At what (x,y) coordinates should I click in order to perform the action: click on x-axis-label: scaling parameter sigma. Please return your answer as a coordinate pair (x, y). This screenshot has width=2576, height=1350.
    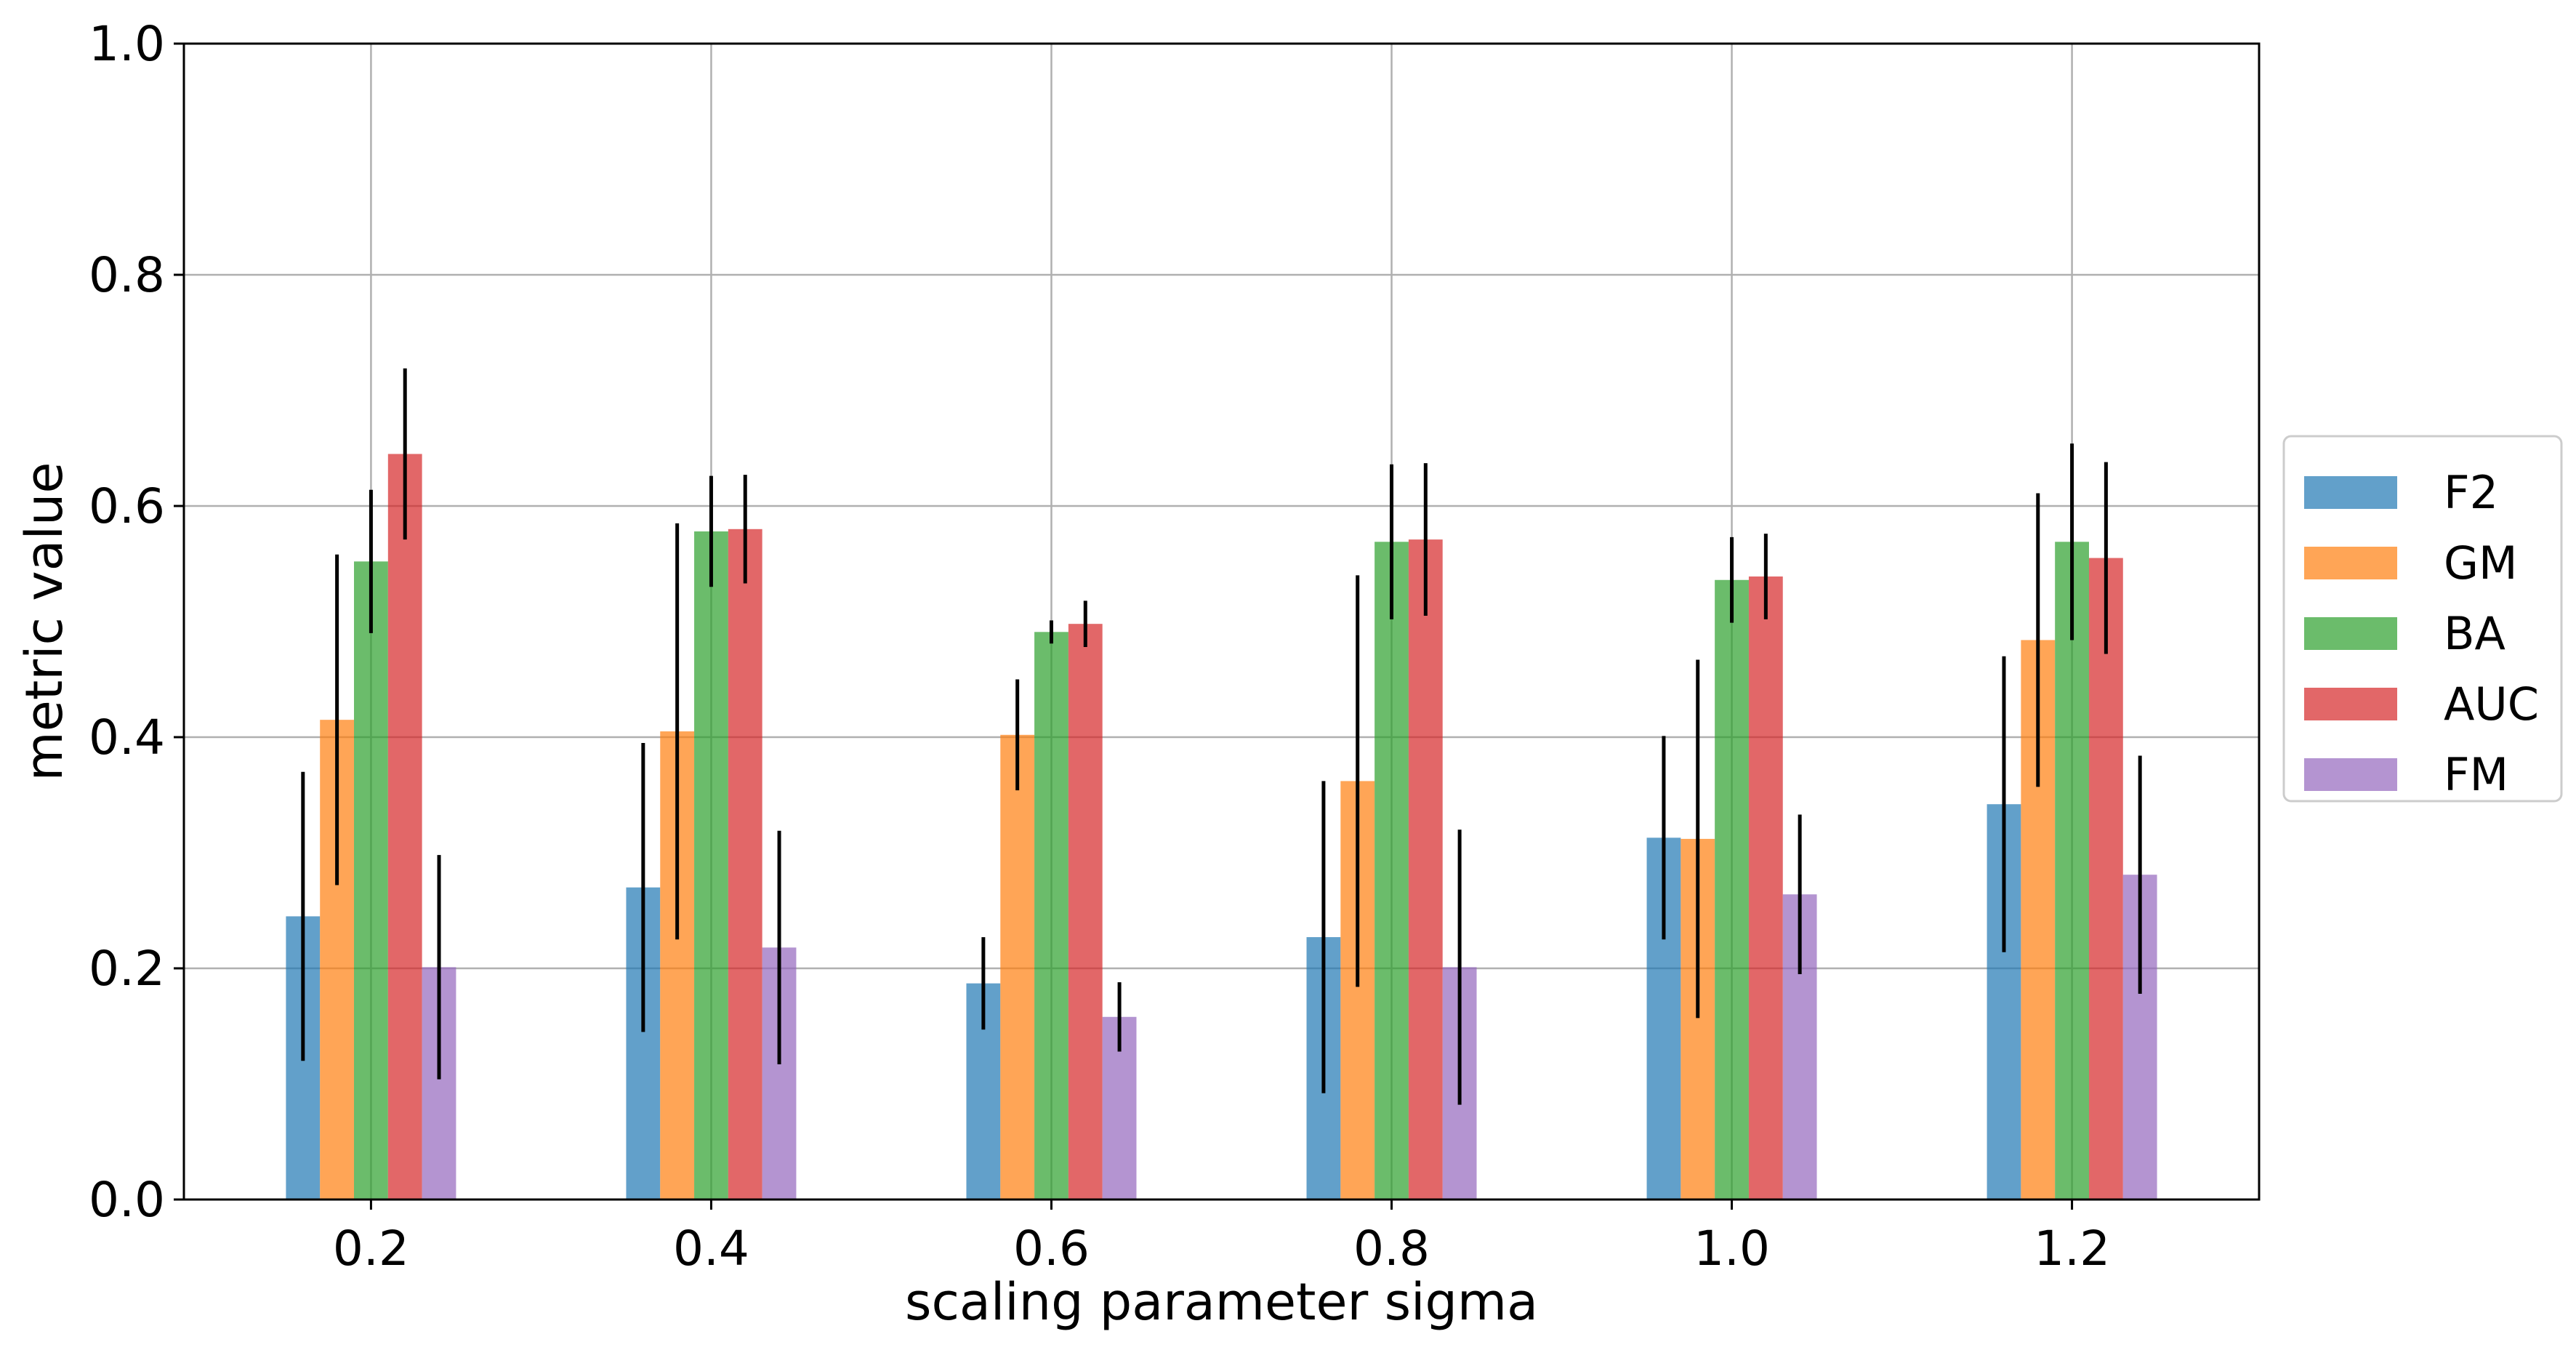
    Looking at the image, I should click on (1221, 1302).